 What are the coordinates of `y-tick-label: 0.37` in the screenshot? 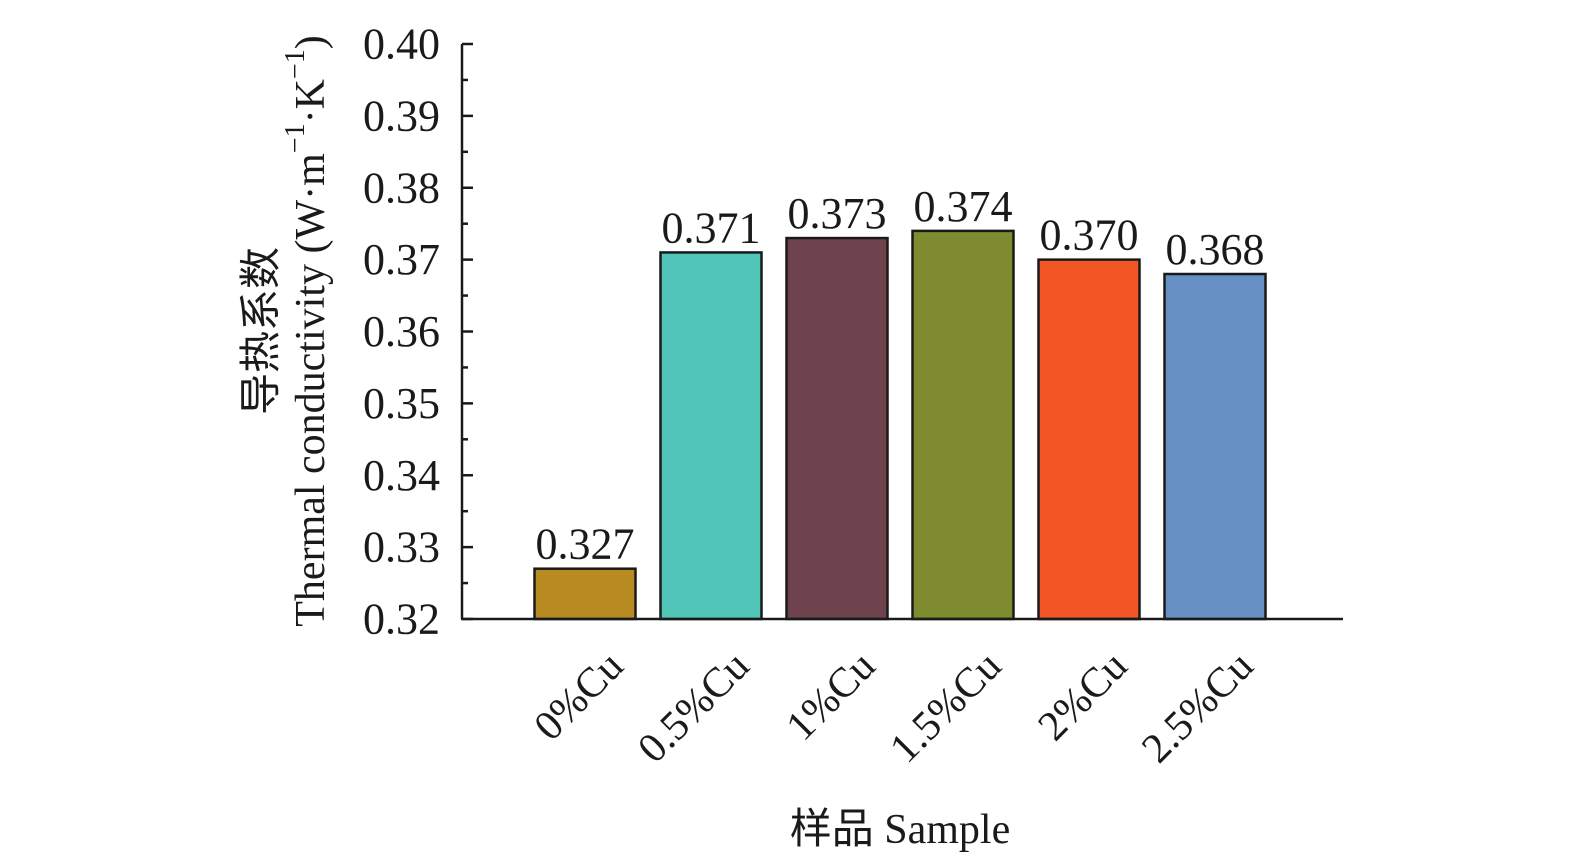 It's located at (401, 259).